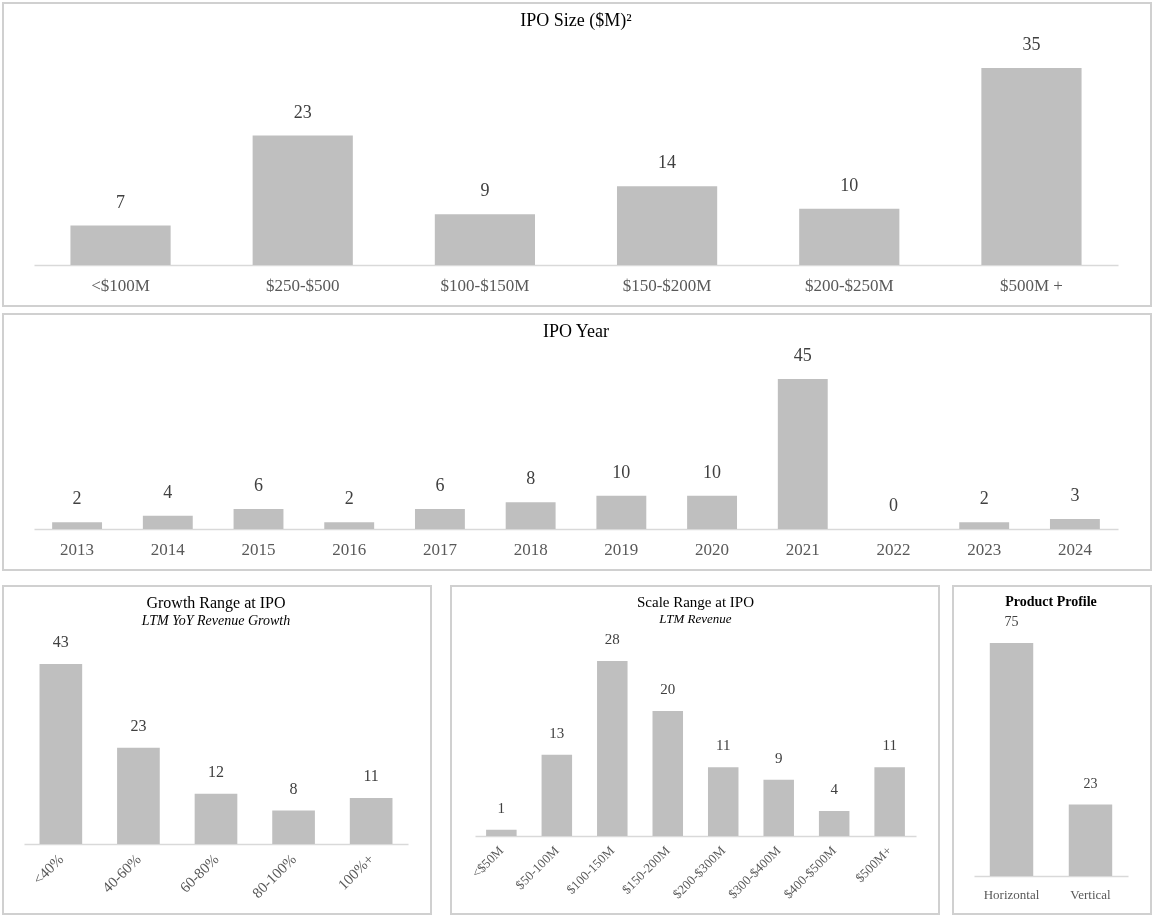 This screenshot has width=1154, height=919. What do you see at coordinates (893, 505) in the screenshot?
I see `data-label: 0` at bounding box center [893, 505].